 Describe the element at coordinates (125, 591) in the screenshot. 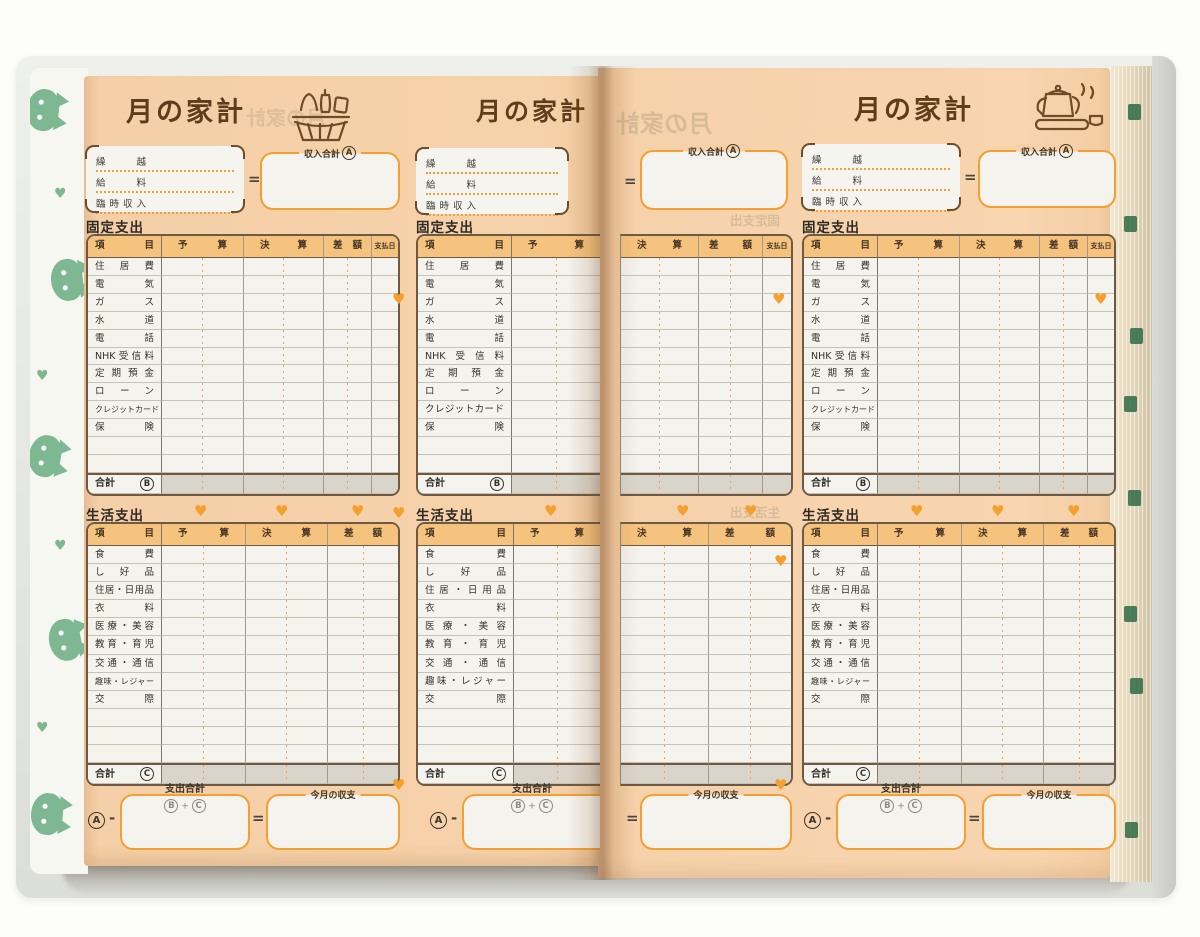

I see `row-label: 住居・日用品` at that location.